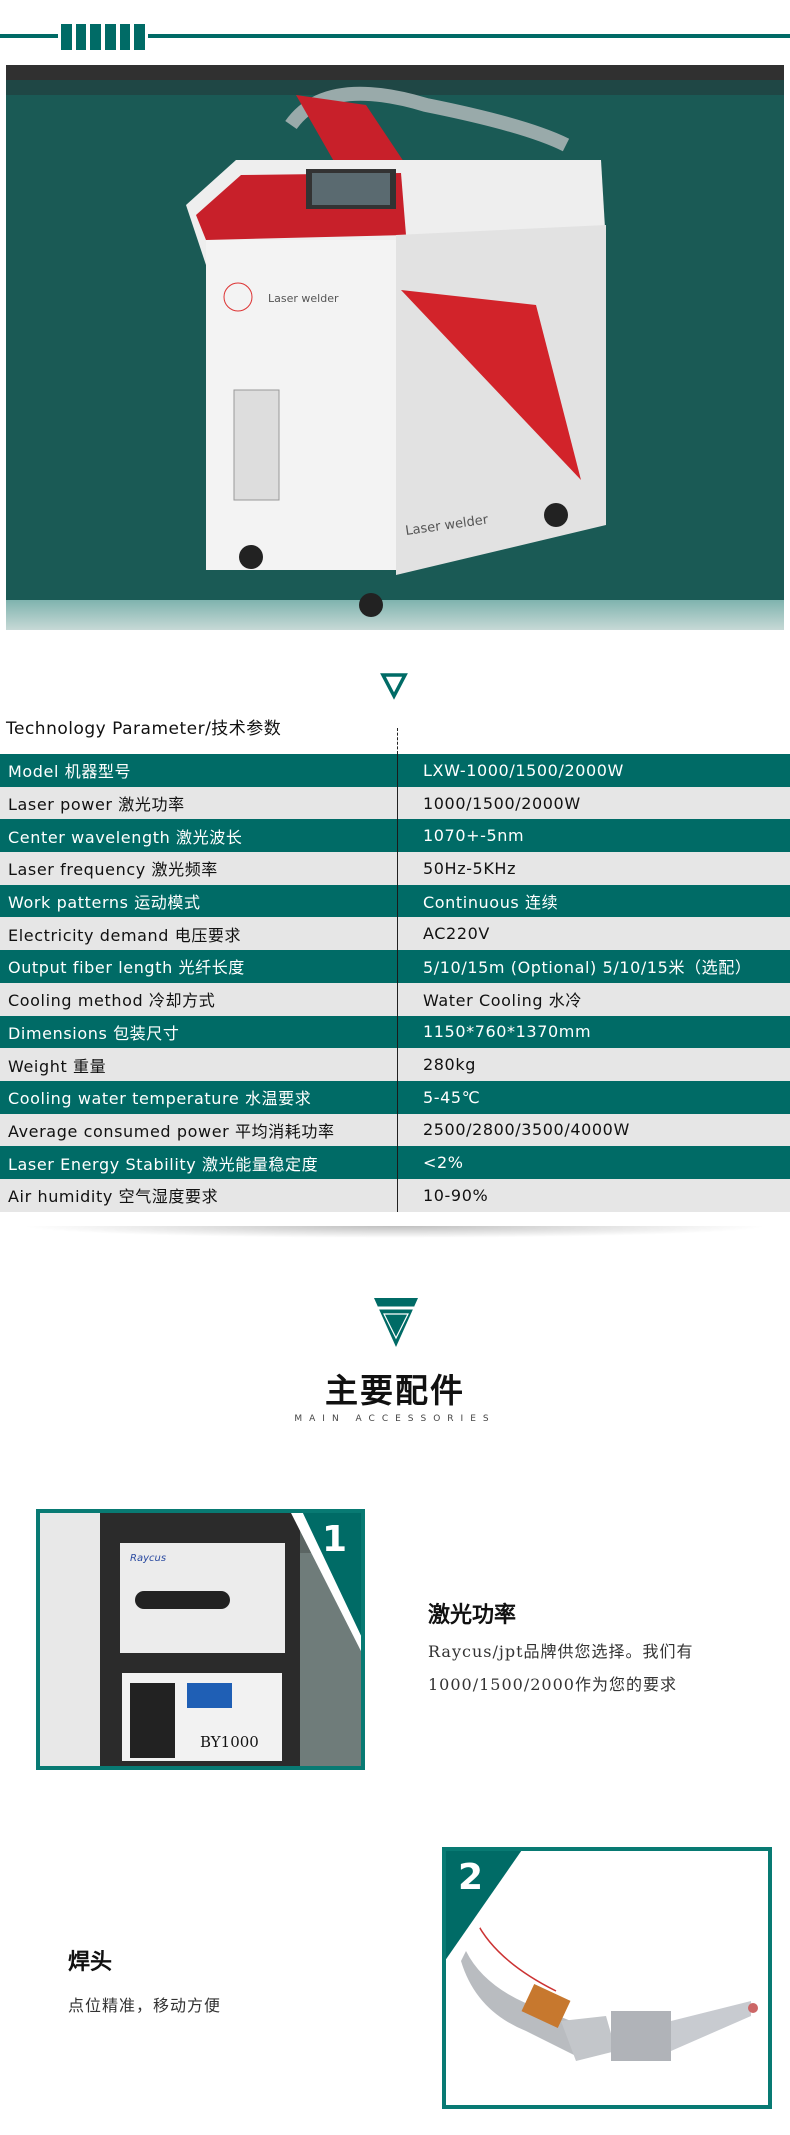 The image size is (790, 2135). I want to click on parameter-value: 1070+-5nm, so click(474, 836).